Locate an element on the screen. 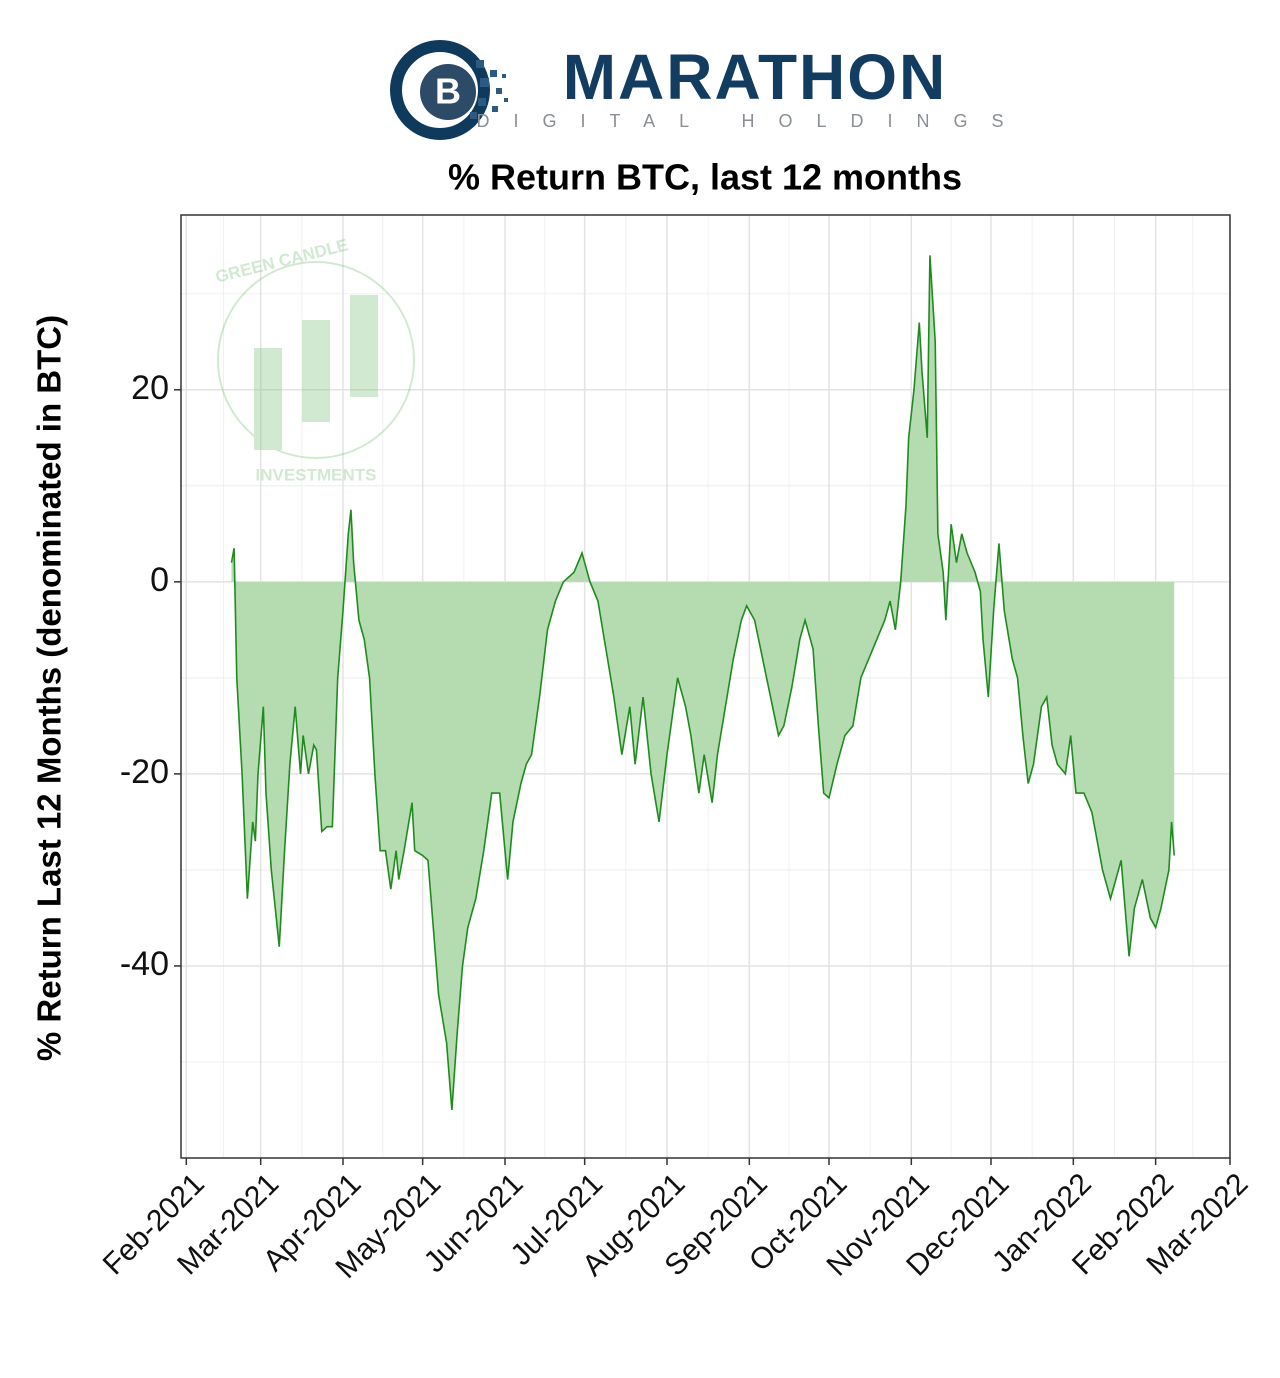  logo-ring is located at coordinates (440, 90).